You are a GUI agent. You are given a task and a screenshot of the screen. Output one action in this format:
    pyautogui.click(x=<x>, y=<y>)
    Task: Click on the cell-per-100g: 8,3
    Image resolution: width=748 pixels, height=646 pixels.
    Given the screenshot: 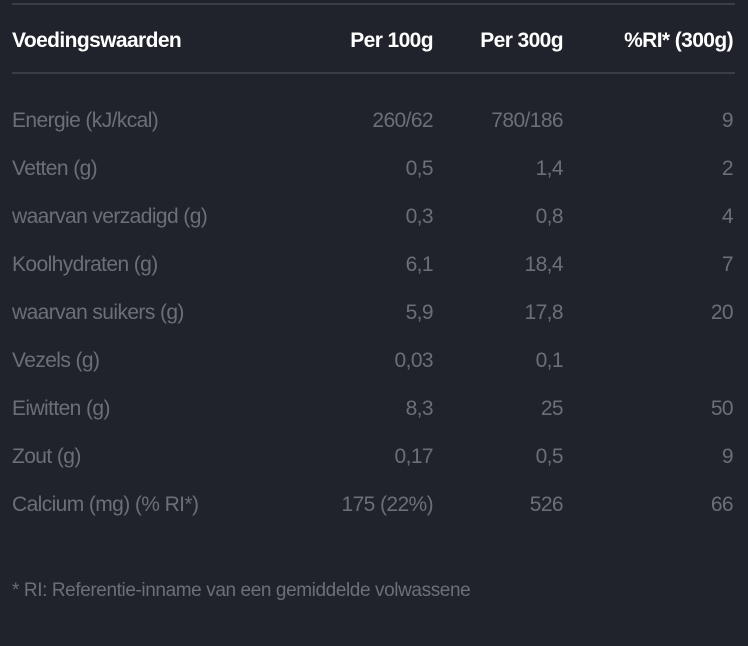 What is the action you would take?
    pyautogui.click(x=419, y=408)
    